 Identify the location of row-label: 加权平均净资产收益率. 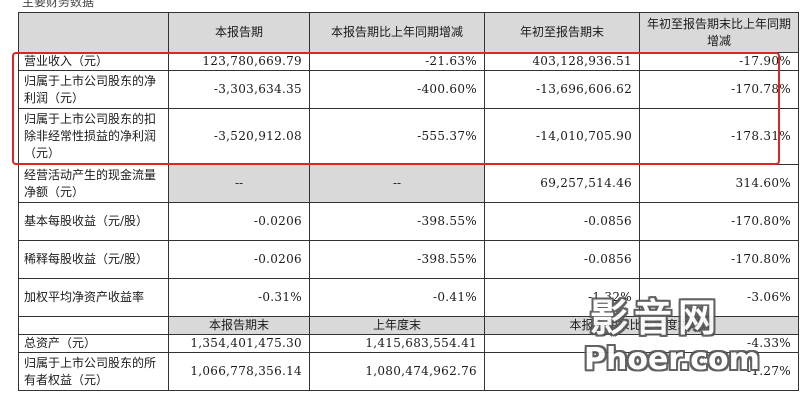
(93, 297).